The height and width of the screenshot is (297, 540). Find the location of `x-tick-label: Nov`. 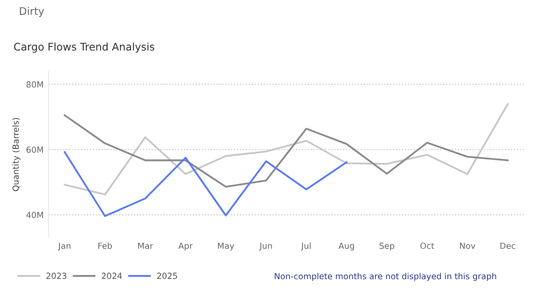

x-tick-label: Nov is located at coordinates (468, 245).